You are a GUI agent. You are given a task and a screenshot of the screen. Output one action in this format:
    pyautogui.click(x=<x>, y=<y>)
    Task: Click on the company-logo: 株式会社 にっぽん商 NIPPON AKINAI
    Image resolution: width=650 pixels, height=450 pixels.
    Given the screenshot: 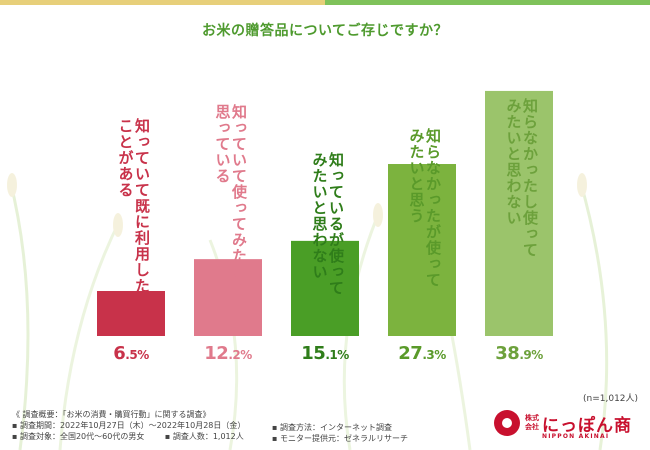 What is the action you would take?
    pyautogui.click(x=569, y=426)
    